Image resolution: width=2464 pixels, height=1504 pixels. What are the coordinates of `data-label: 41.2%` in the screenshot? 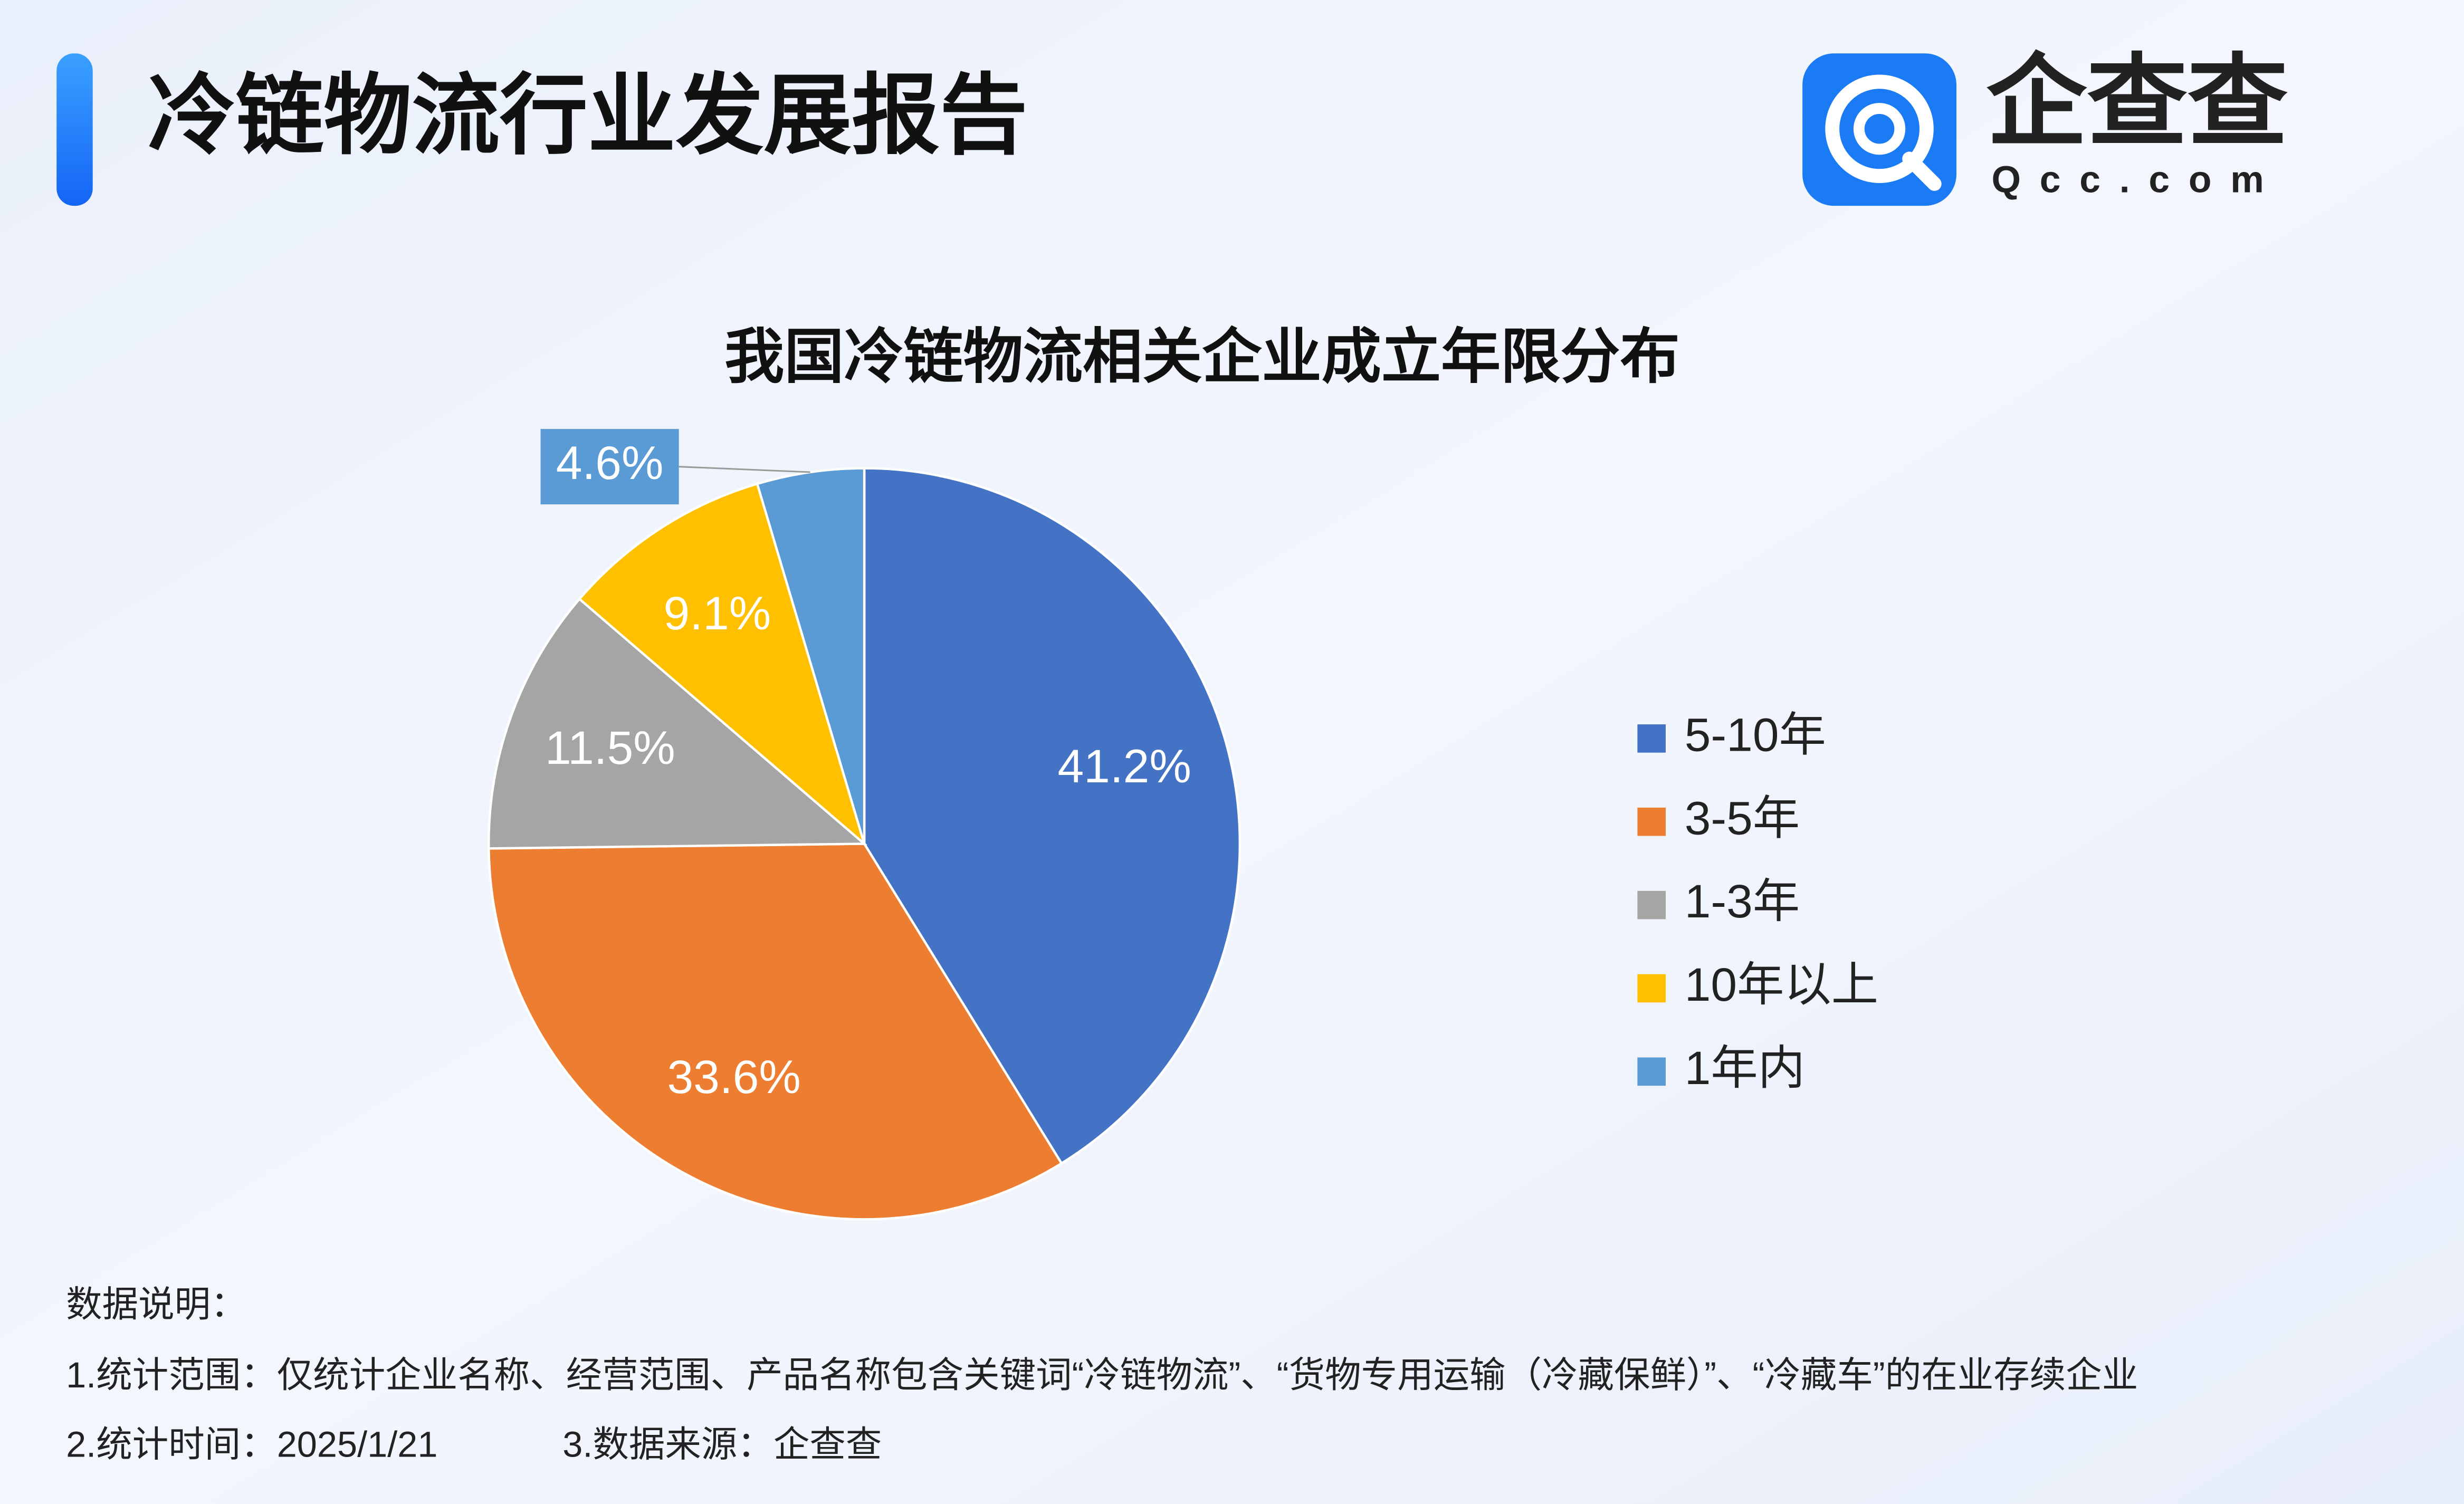 It's located at (1124, 766).